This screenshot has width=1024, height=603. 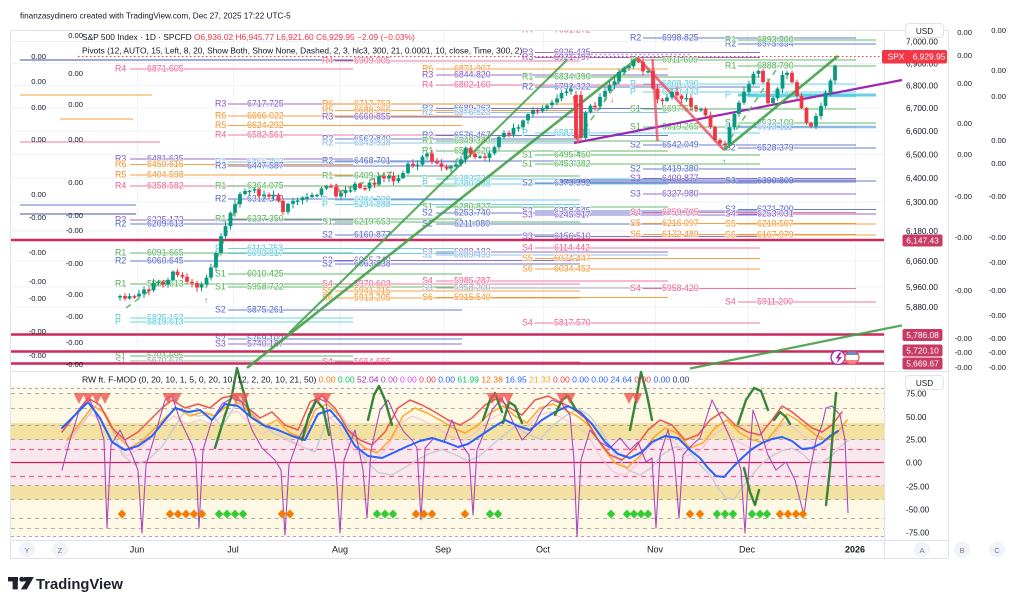 I want to click on svg-text: R6, so click(x=220, y=116).